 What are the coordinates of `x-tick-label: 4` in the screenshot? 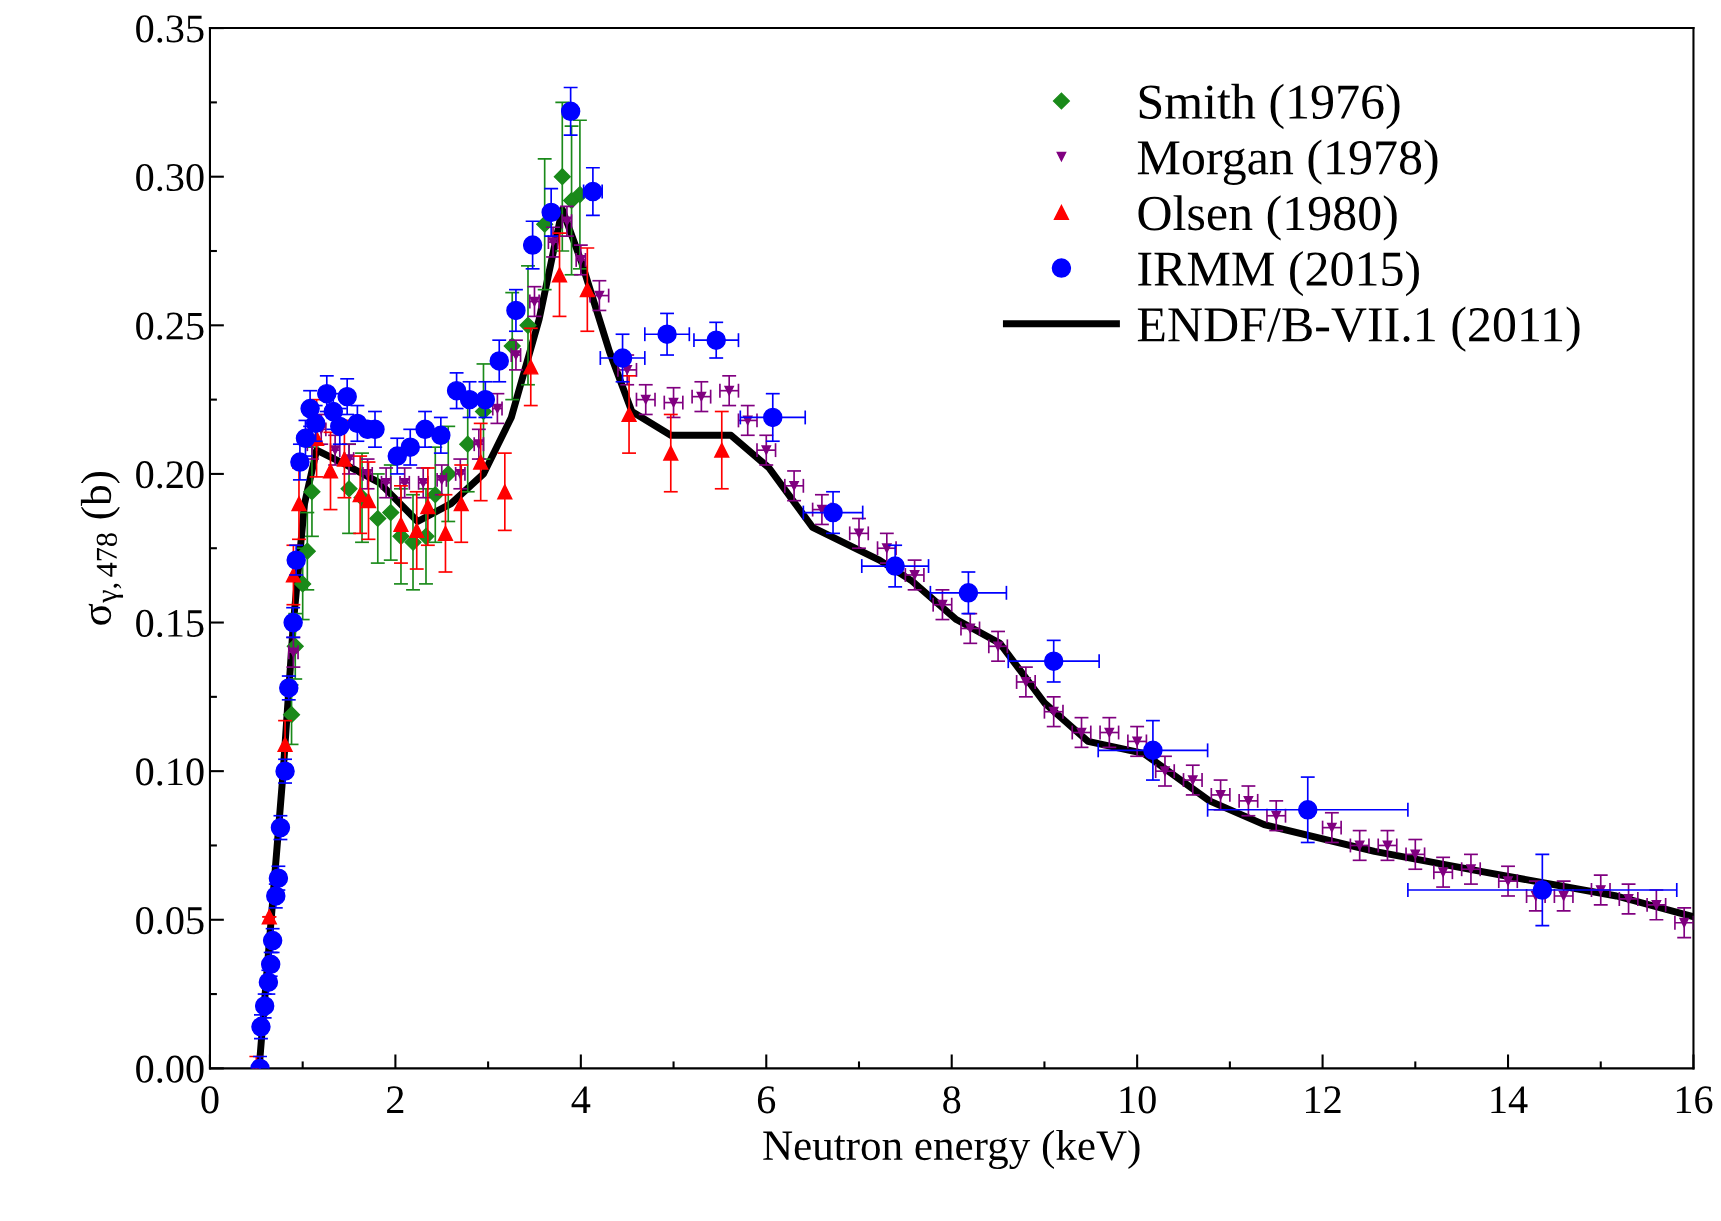 It's located at (581, 1099).